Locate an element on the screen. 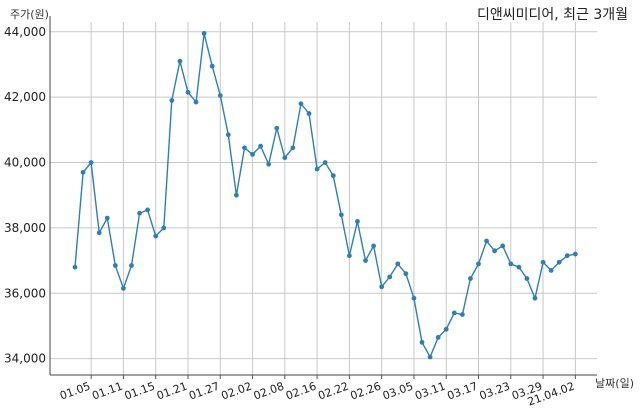  x-tick-label: 03.23 is located at coordinates (495, 391).